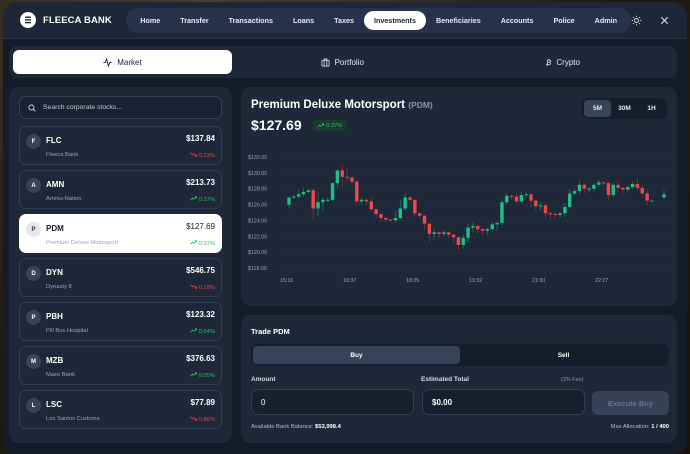  Describe the element at coordinates (349, 281) in the screenshot. I see `x-axis-label: 16:37` at that location.